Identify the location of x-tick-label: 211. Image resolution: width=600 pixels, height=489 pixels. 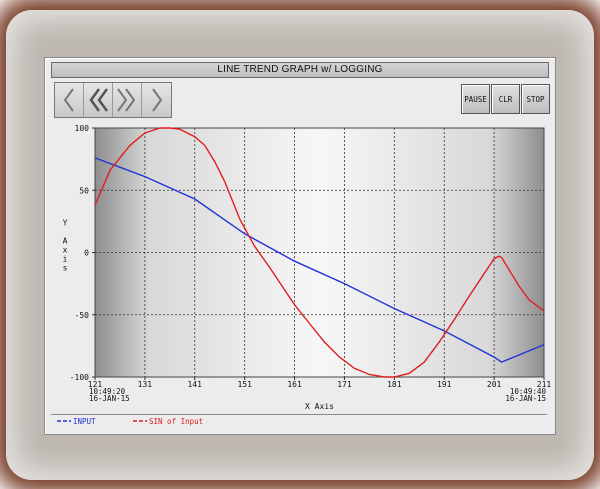
(544, 384).